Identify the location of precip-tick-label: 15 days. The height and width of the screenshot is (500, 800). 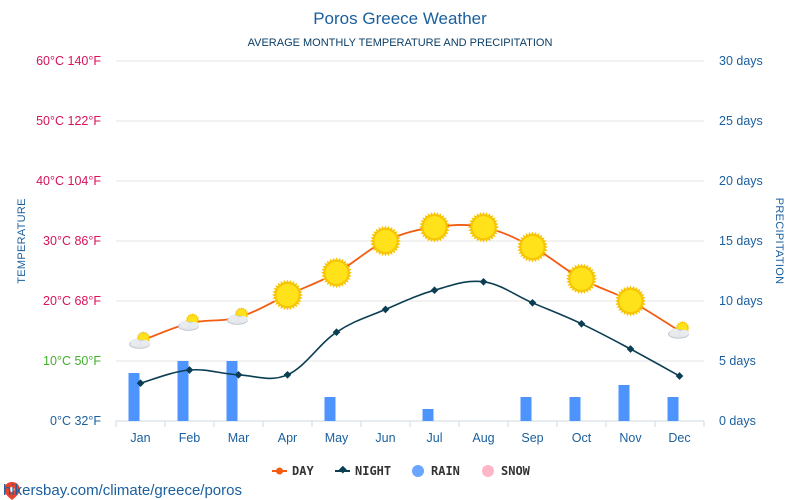
(741, 241).